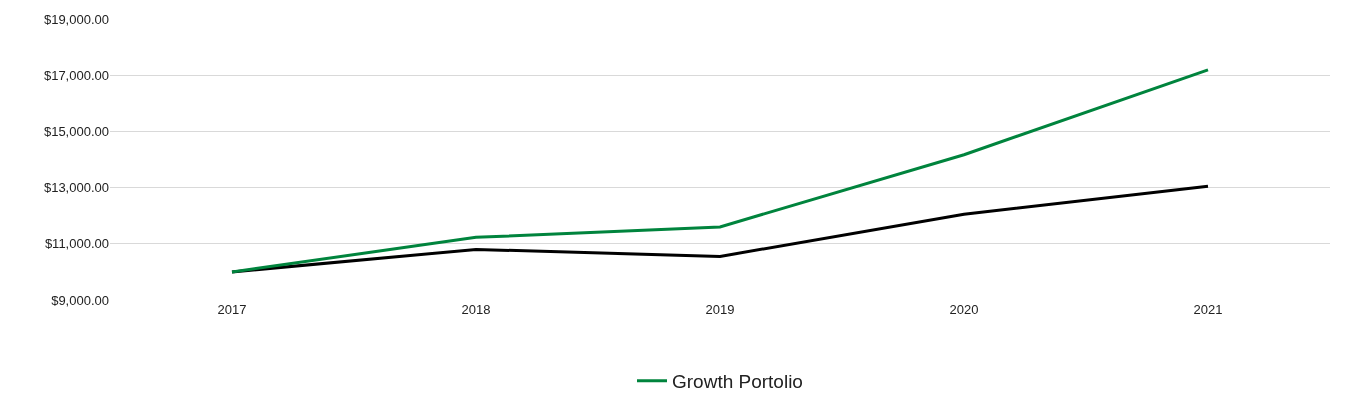  Describe the element at coordinates (80, 300) in the screenshot. I see `y-tick-label: $9,000.00` at that location.